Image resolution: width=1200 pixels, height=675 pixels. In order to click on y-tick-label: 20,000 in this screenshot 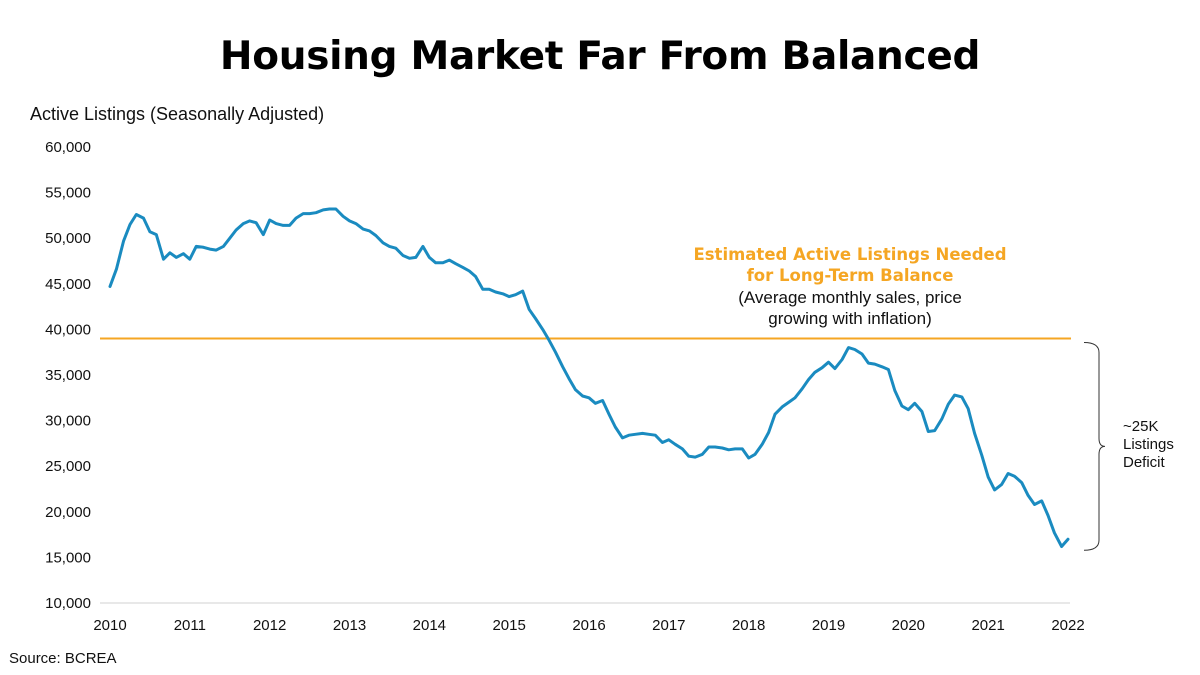, I will do `click(68, 512)`.